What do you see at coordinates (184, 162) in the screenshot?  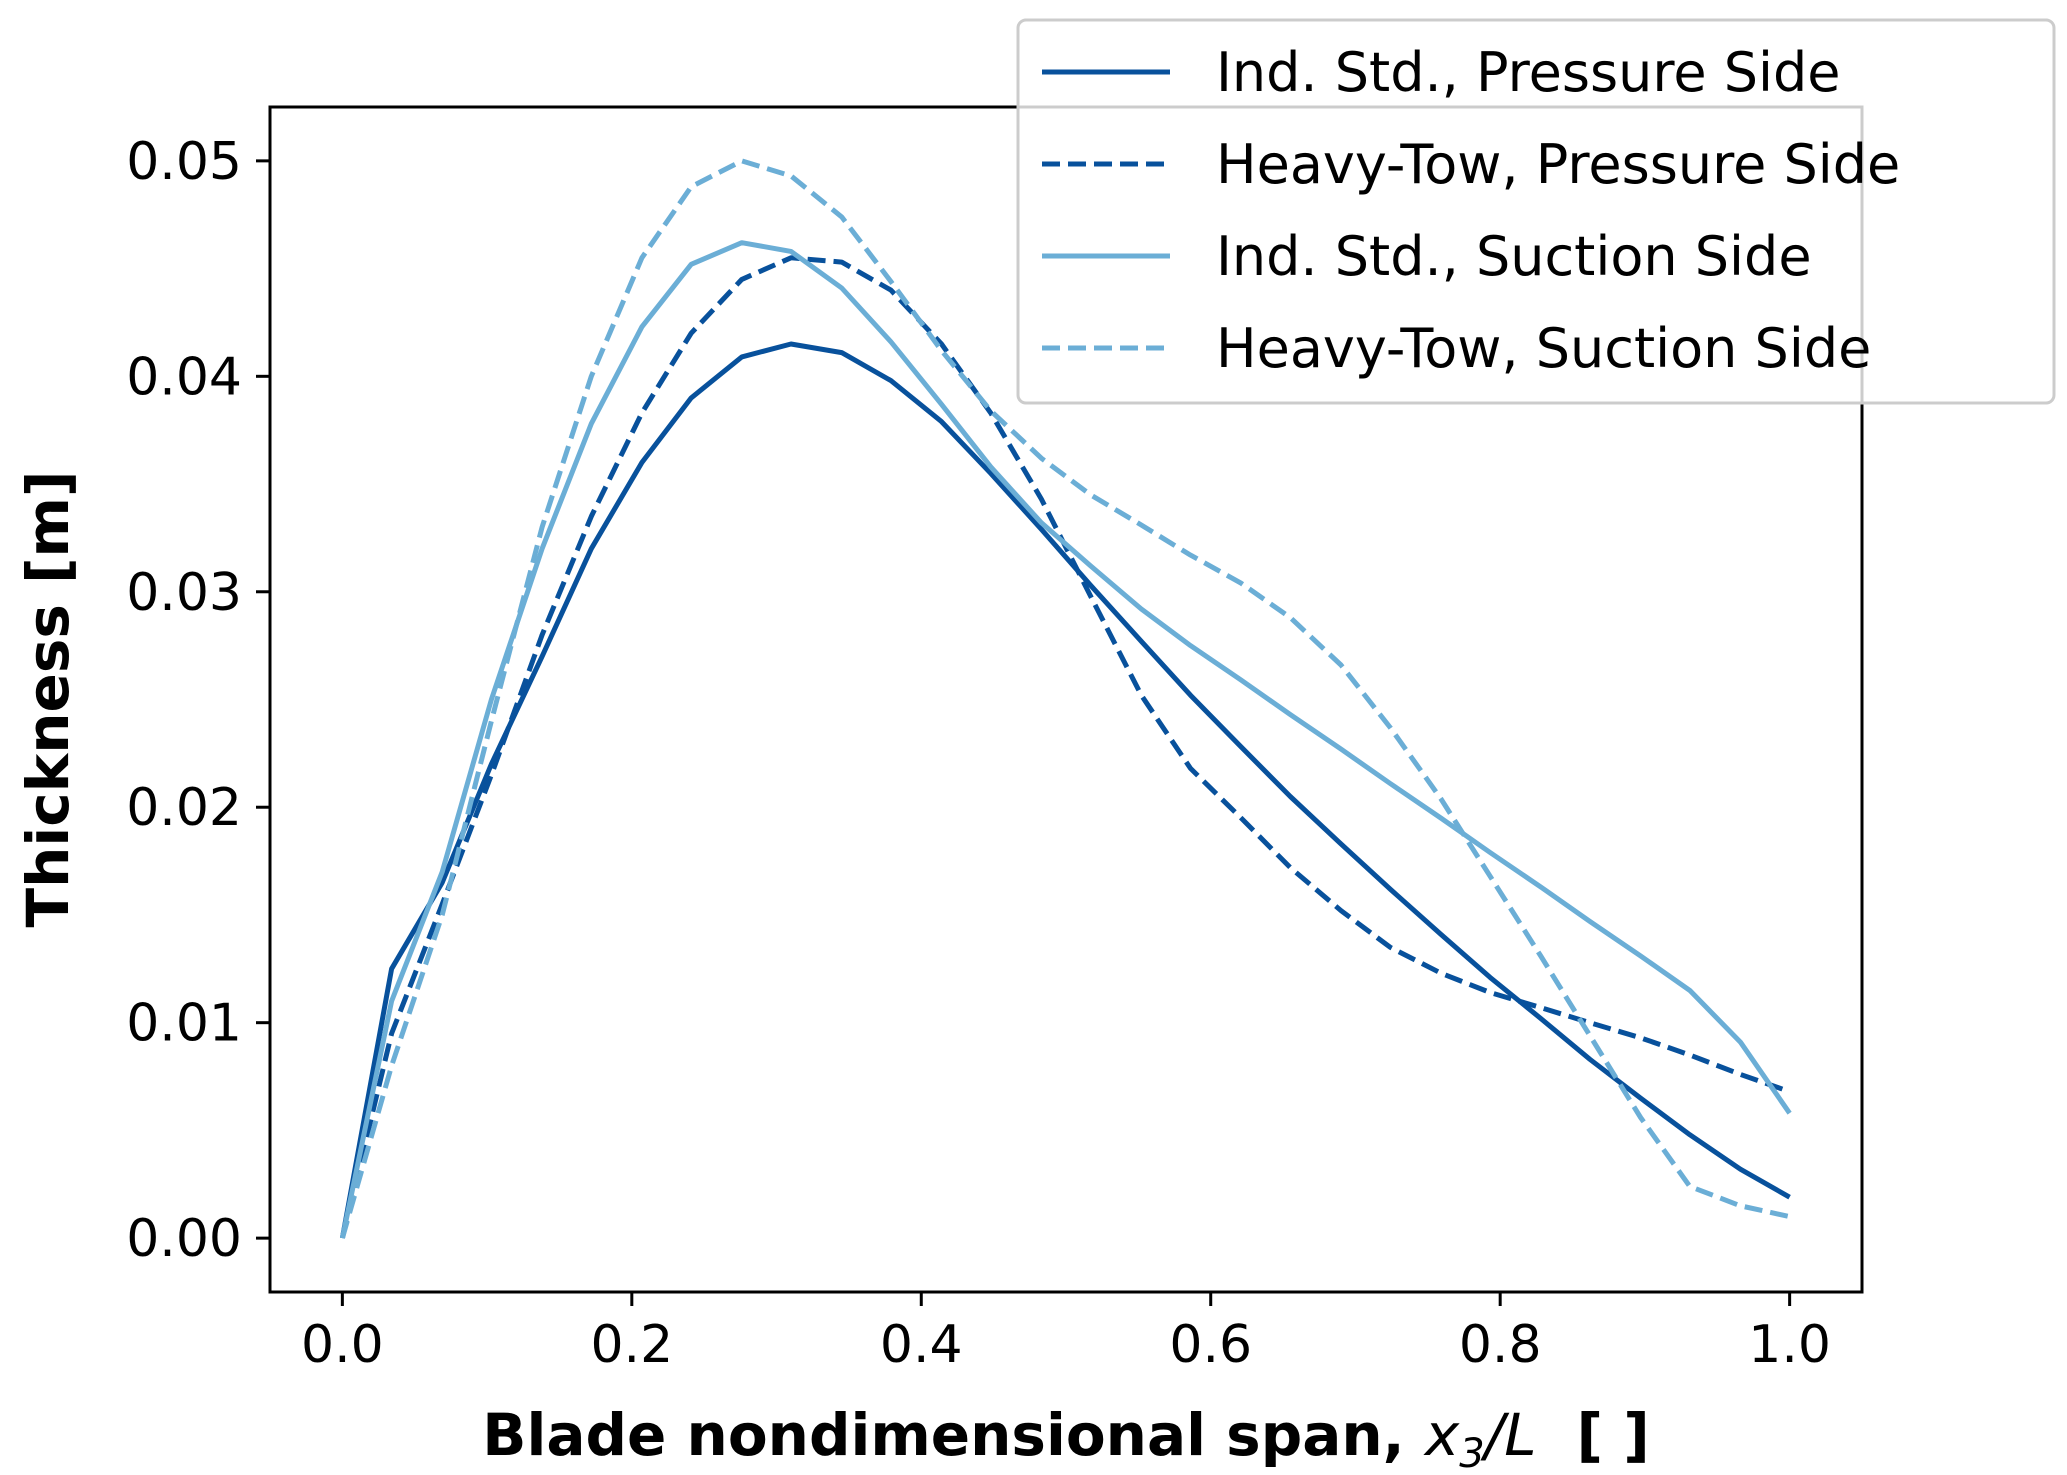 I see `y-tick-label: 0.05` at bounding box center [184, 162].